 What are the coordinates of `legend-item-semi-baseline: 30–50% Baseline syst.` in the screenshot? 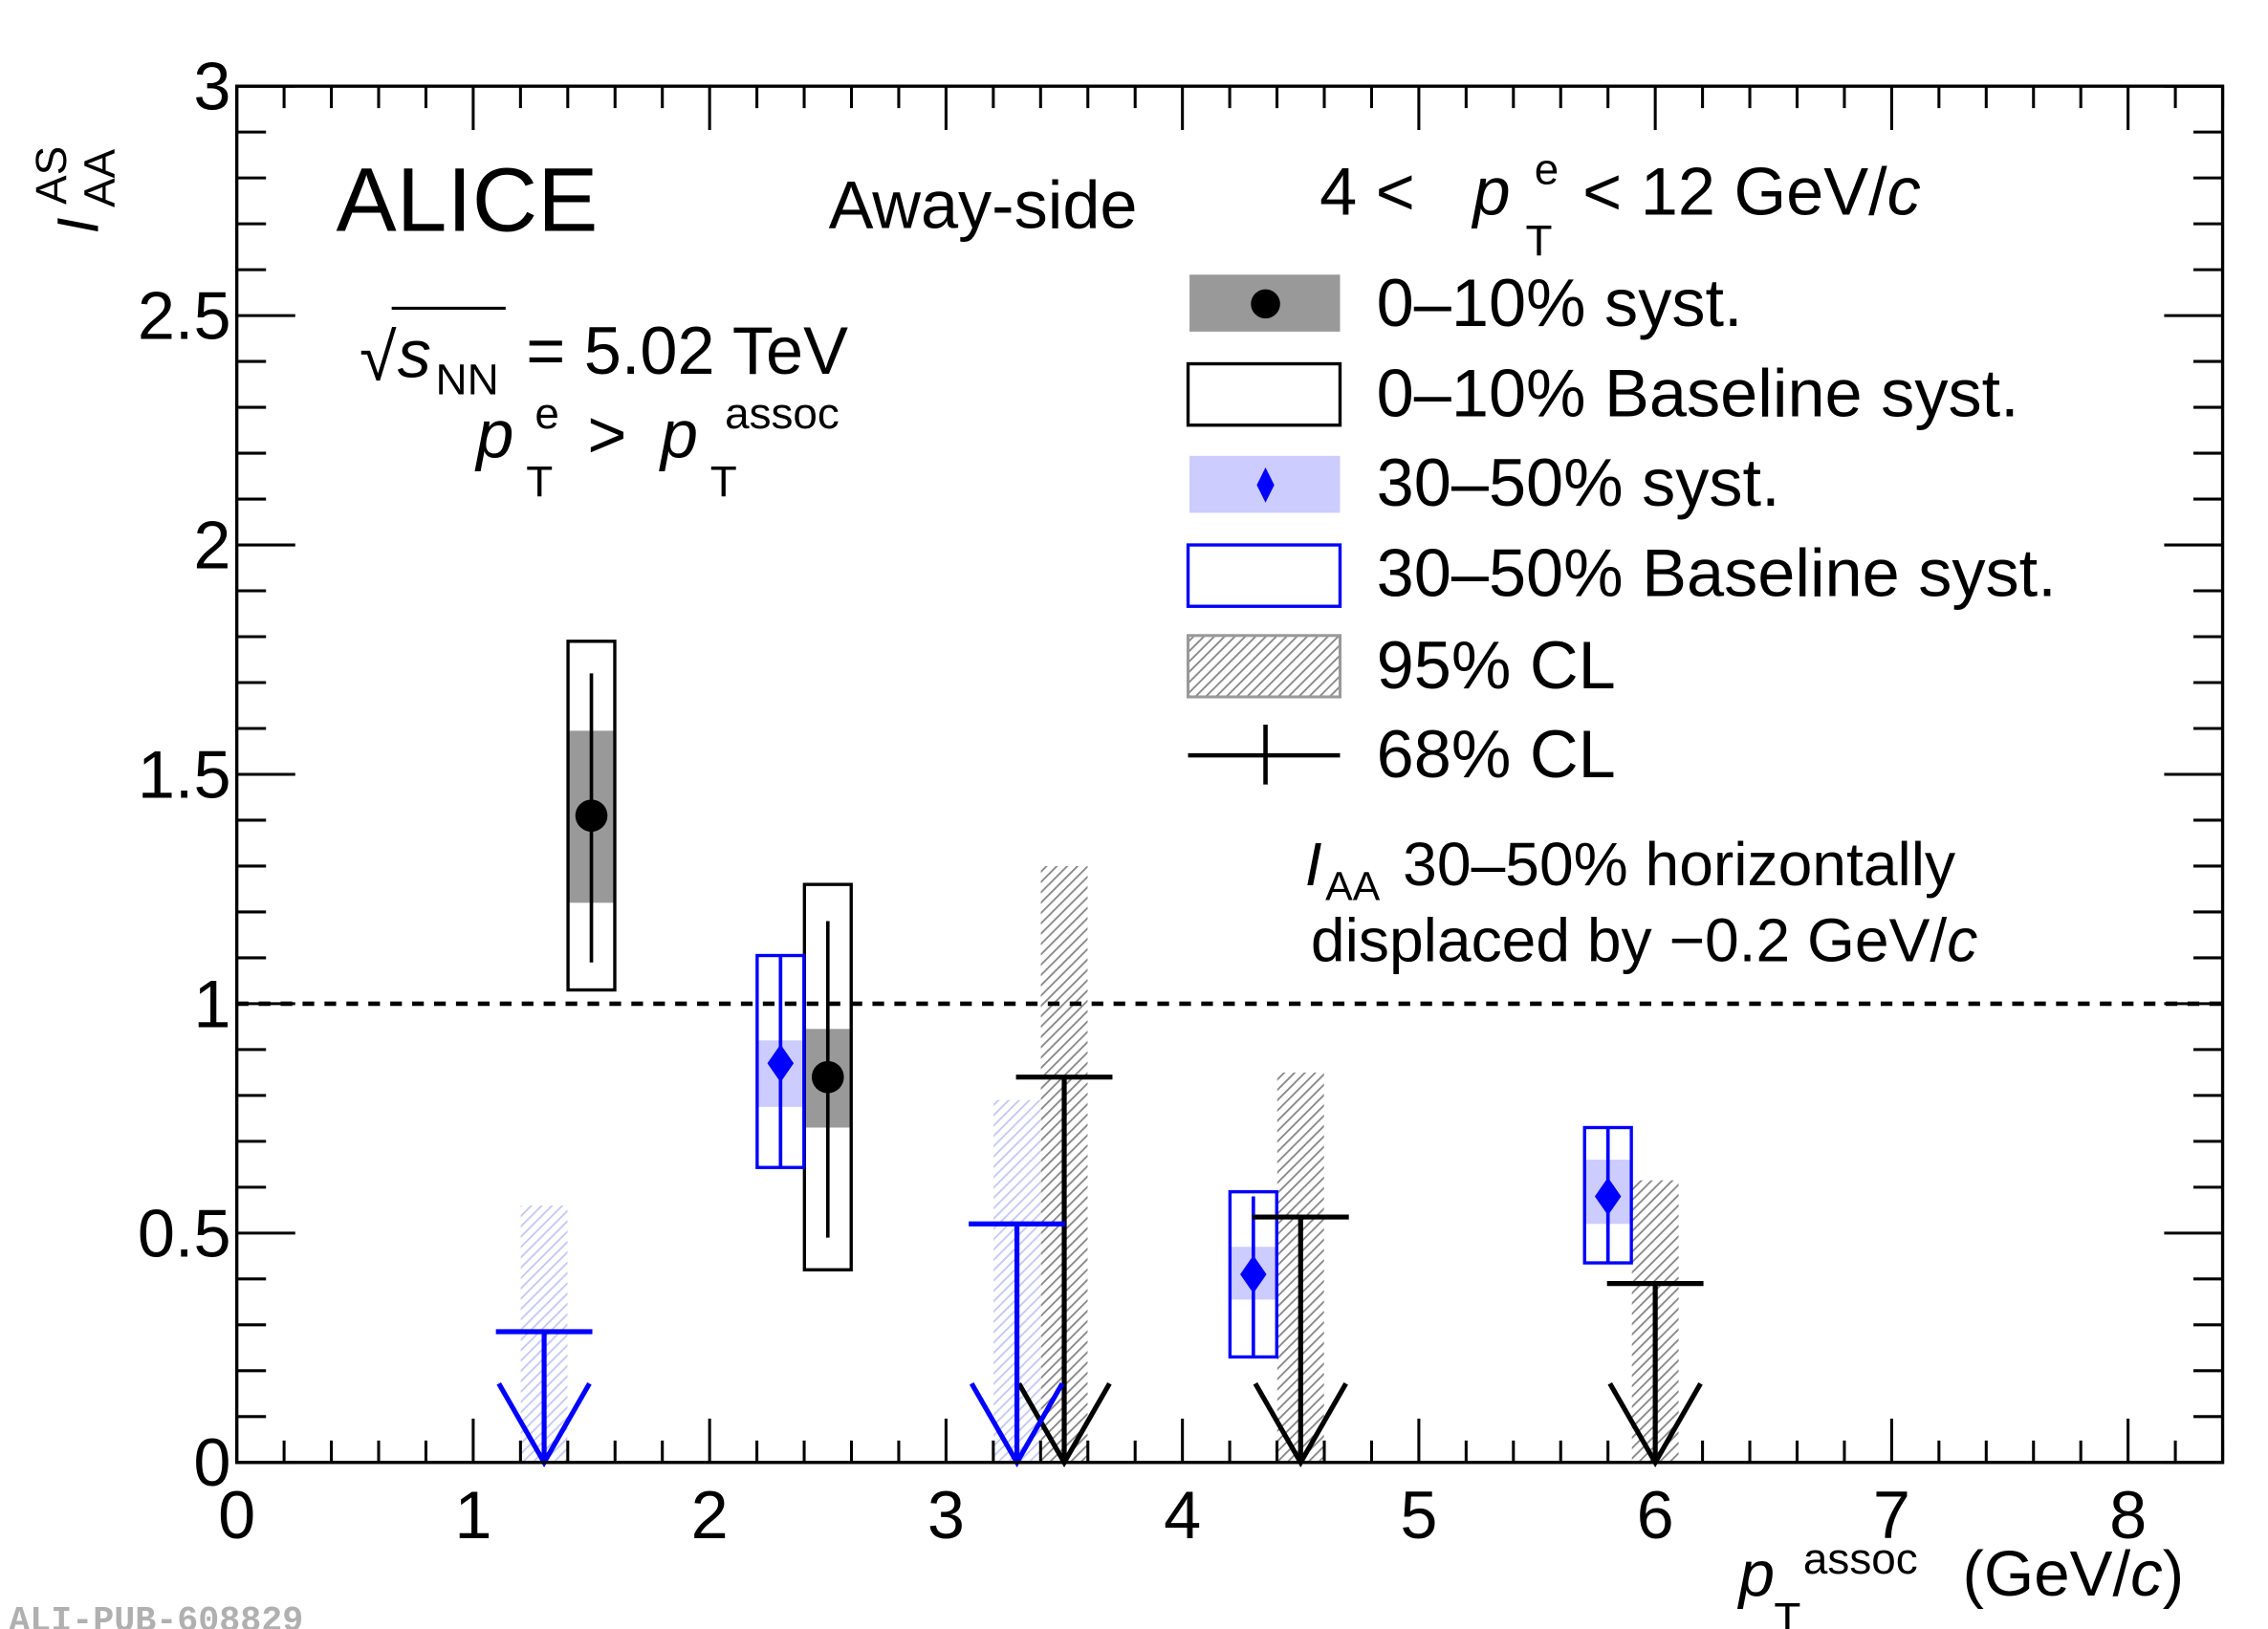 It's located at (1621, 573).